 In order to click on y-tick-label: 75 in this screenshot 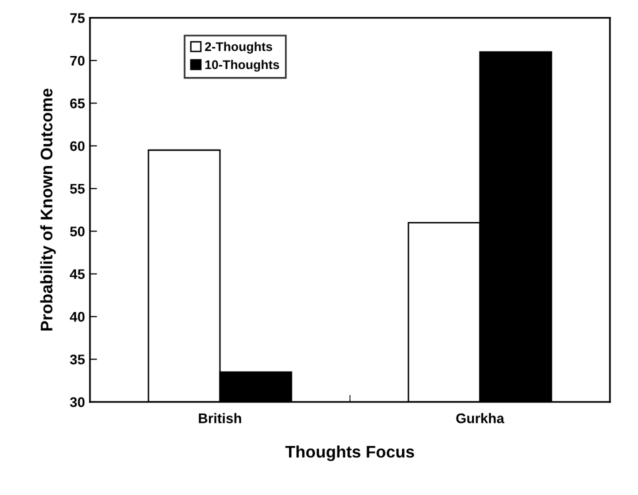, I will do `click(77, 18)`.